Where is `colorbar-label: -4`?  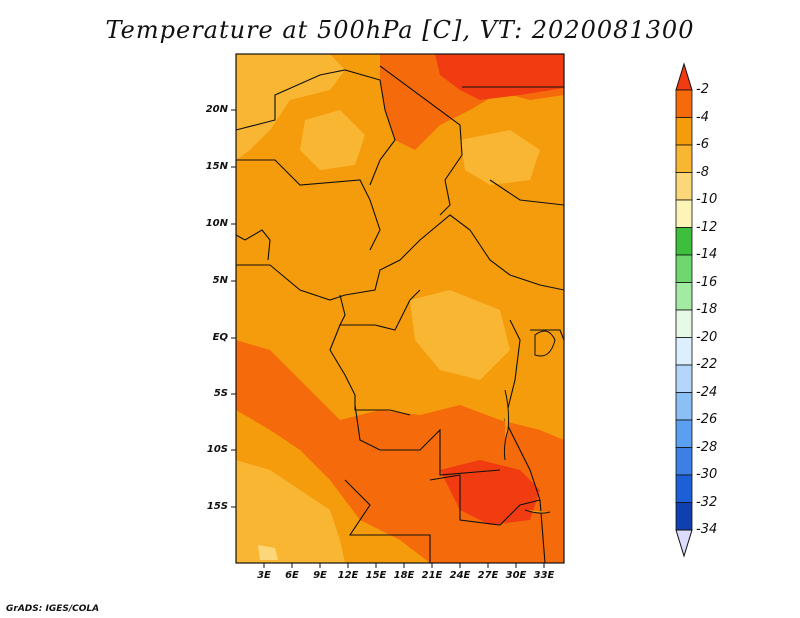
colorbar-label: -4 is located at coordinates (702, 117).